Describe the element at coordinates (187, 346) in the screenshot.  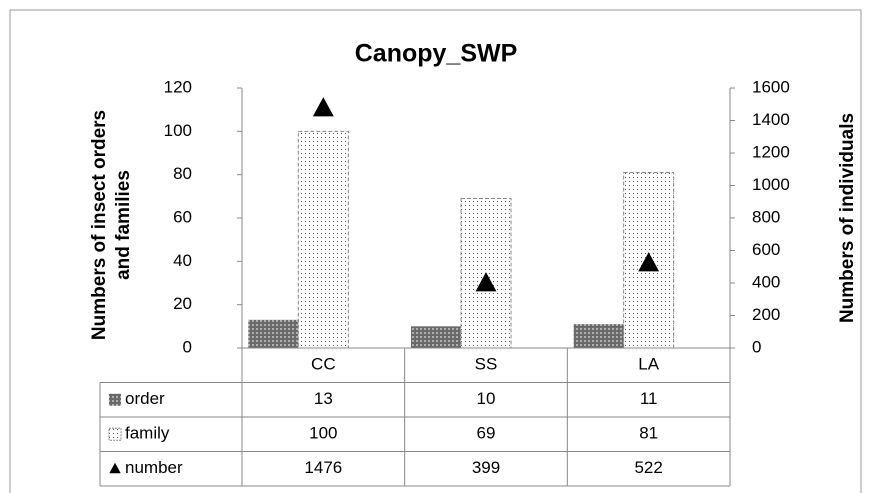
I see `y-tick-label: 0` at that location.